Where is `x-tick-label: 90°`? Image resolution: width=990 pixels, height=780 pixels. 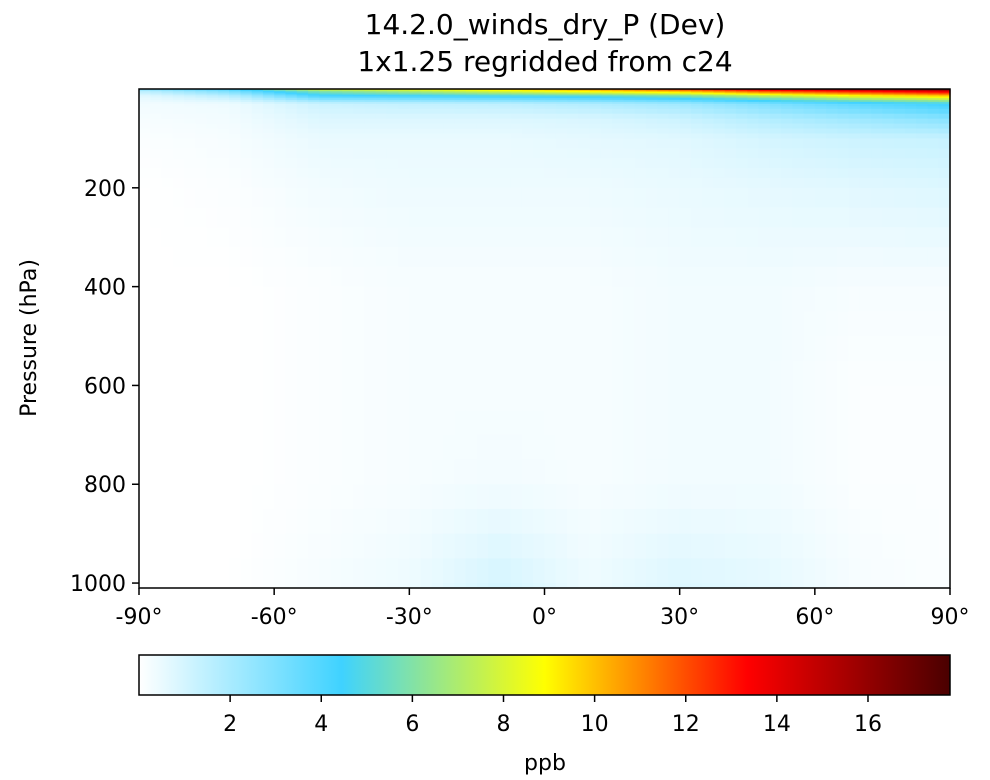
x-tick-label: 90° is located at coordinates (950, 617).